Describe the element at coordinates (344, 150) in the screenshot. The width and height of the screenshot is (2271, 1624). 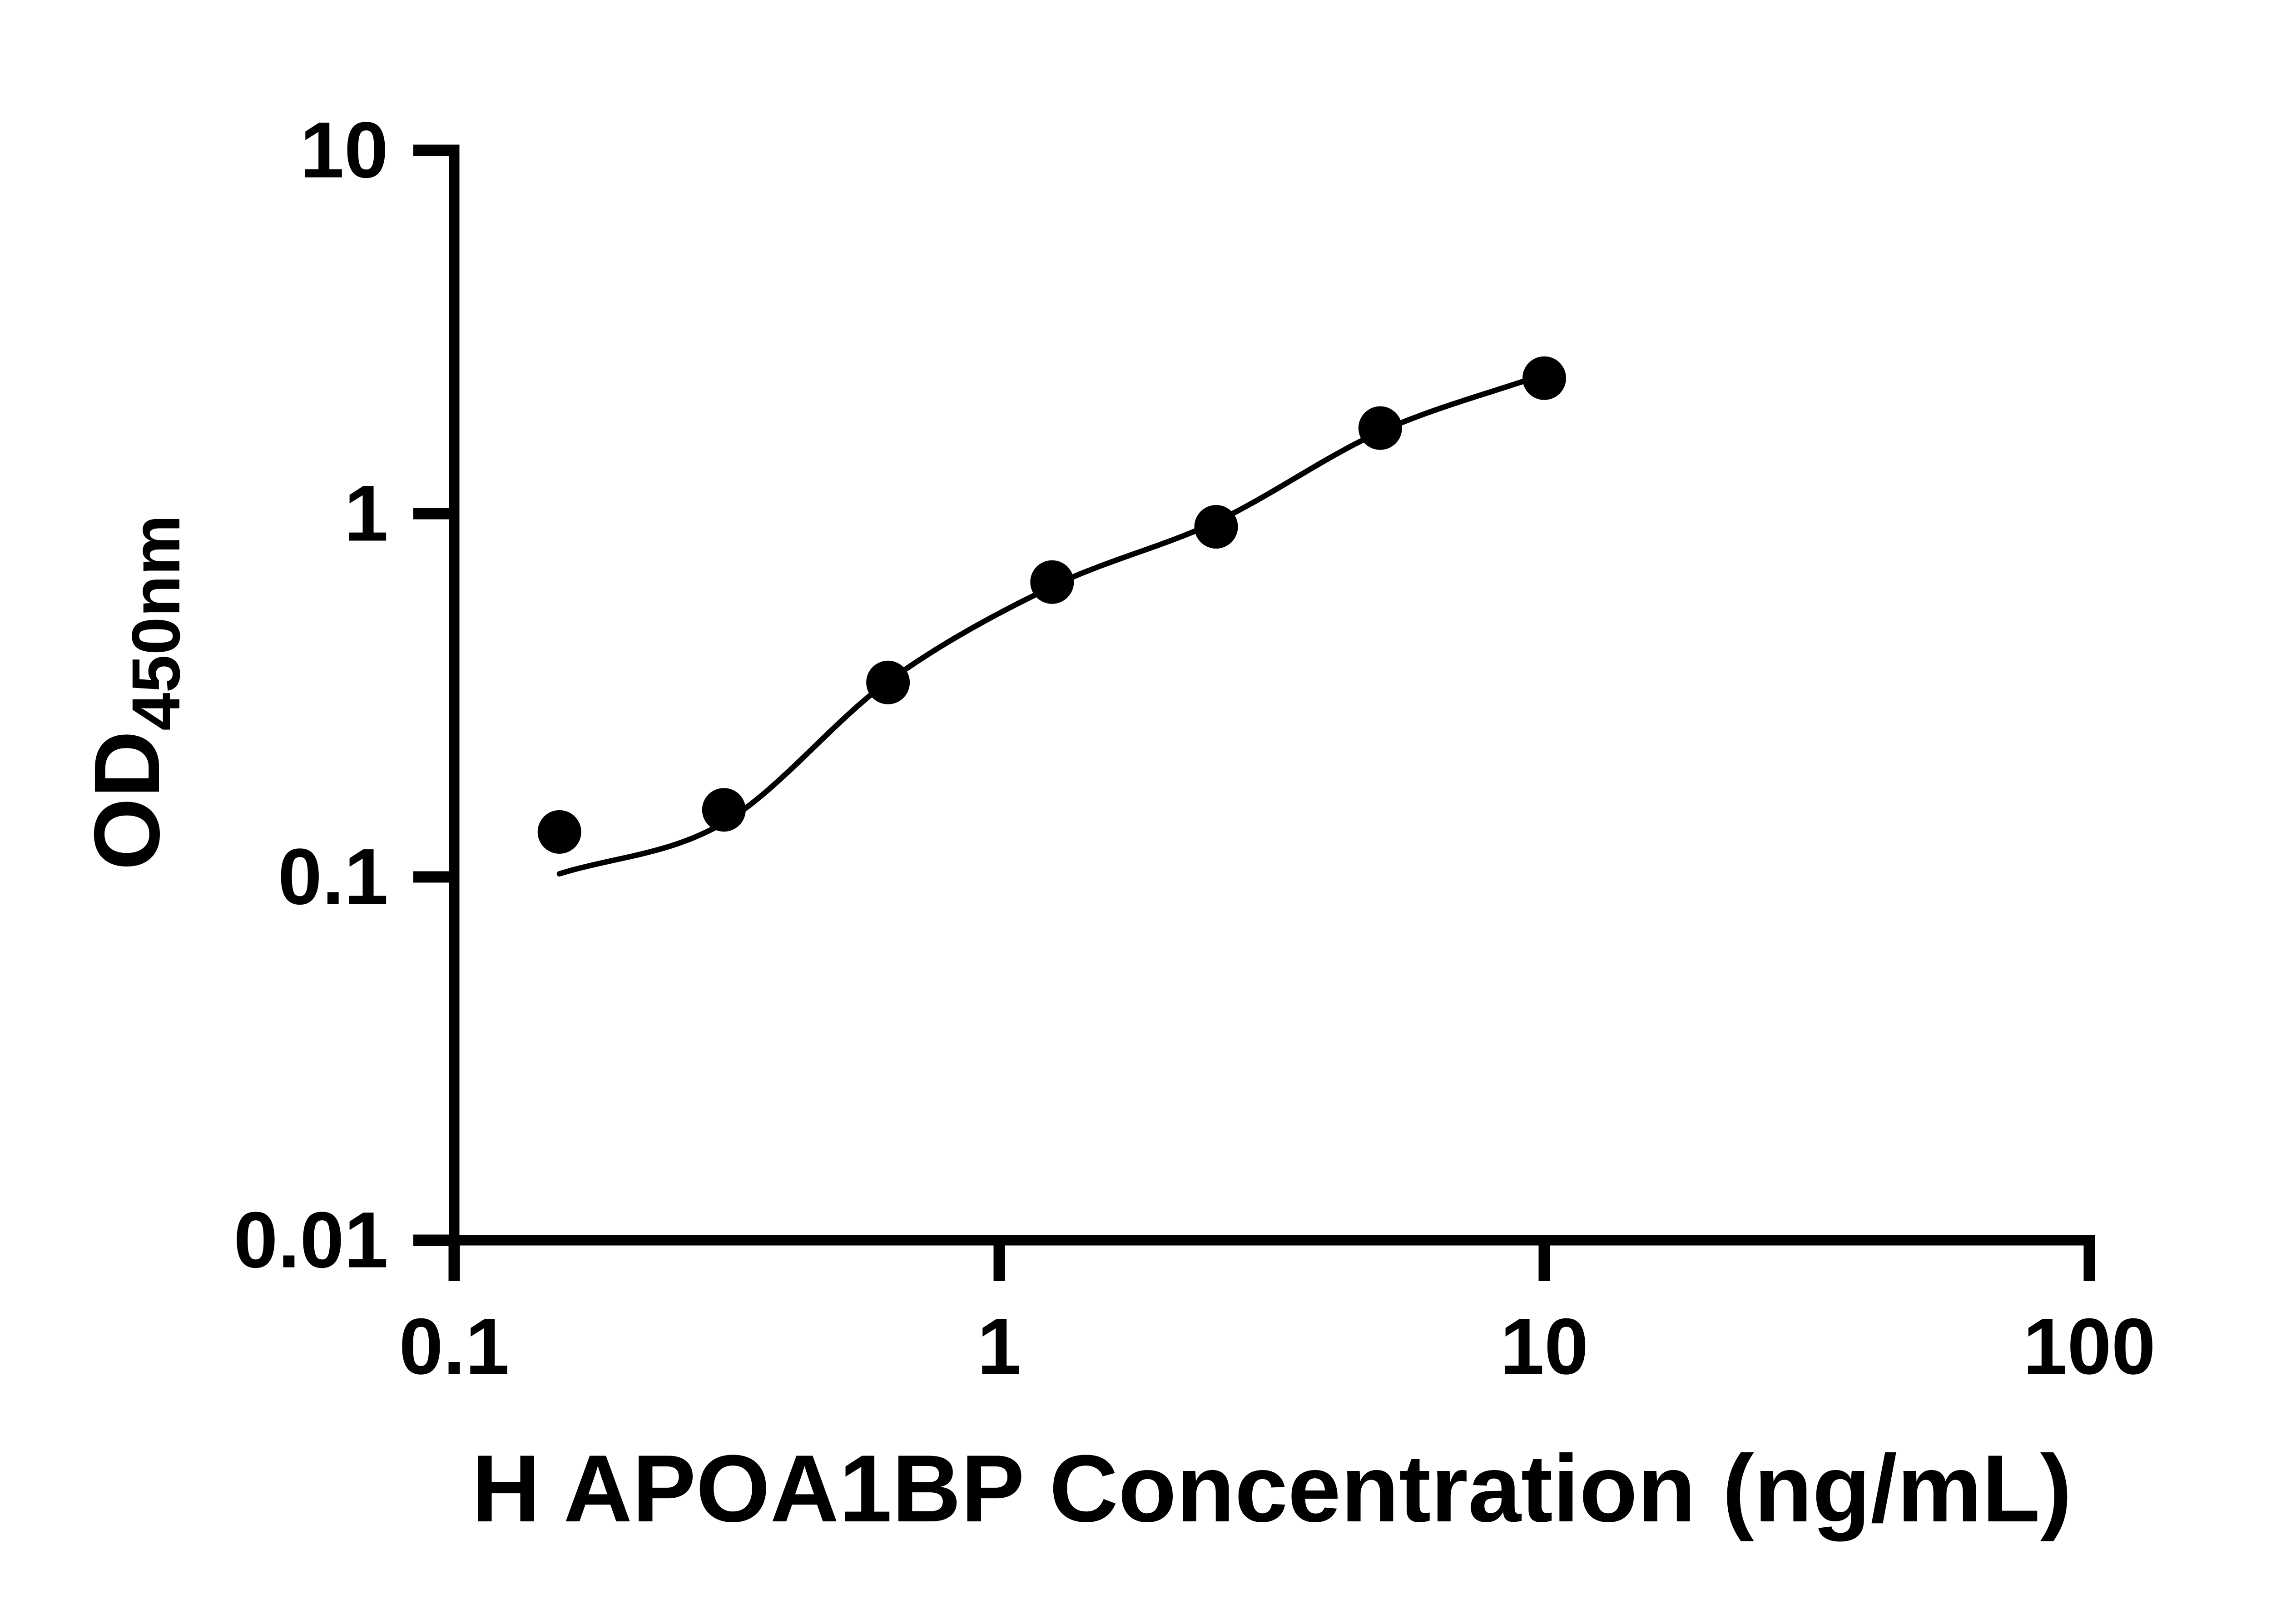
I see `y-tick-label: 10` at that location.